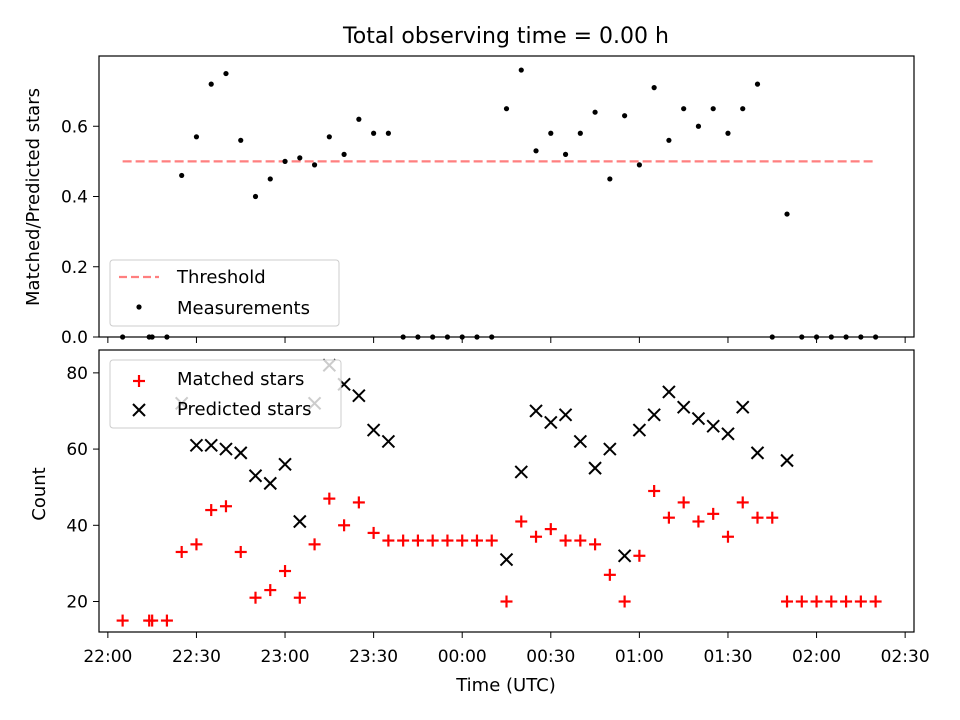  What do you see at coordinates (816, 657) in the screenshot?
I see `x-tick-label: 02:00` at bounding box center [816, 657].